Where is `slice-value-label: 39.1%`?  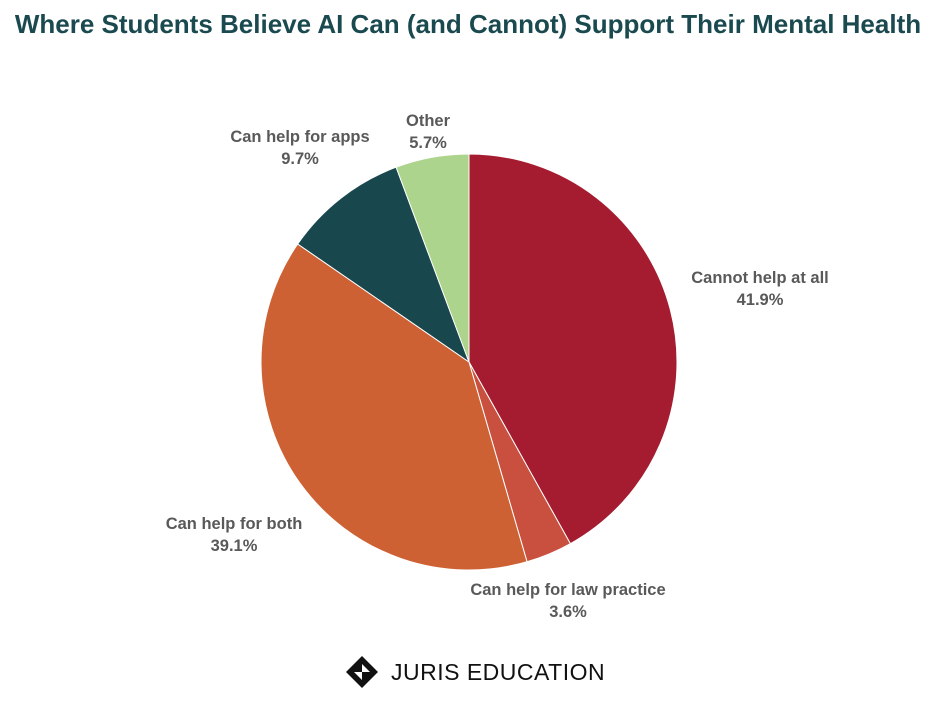
slice-value-label: 39.1% is located at coordinates (234, 546).